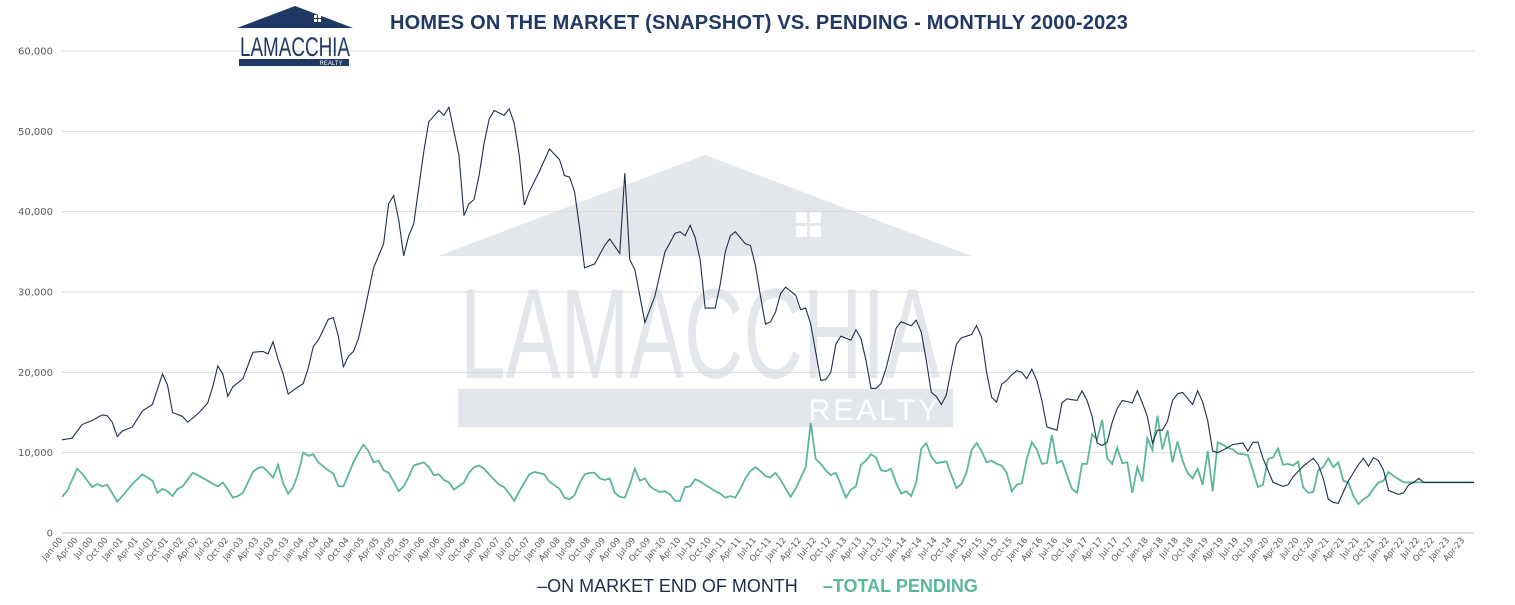  Describe the element at coordinates (35, 132) in the screenshot. I see `y-tick-label: 50,000` at that location.